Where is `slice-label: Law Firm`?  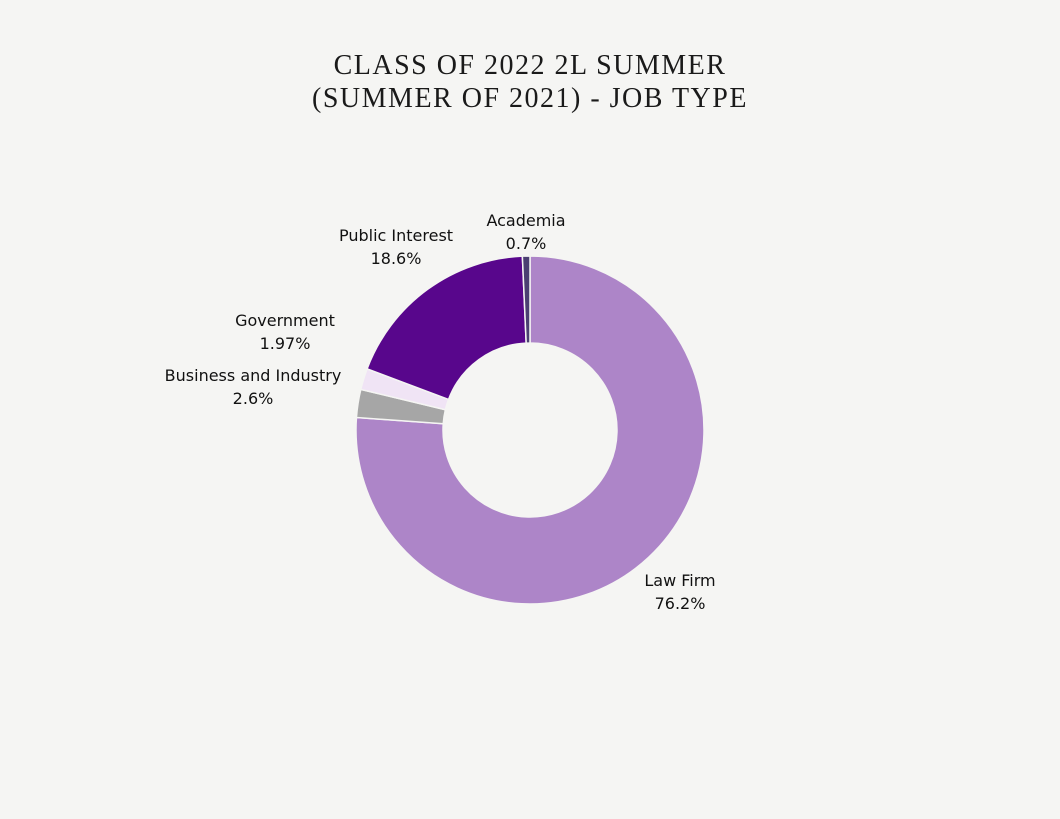 slice-label: Law Firm is located at coordinates (679, 580).